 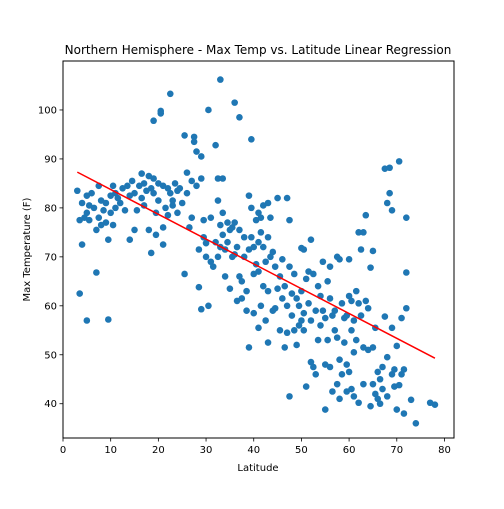 What do you see at coordinates (206, 450) in the screenshot?
I see `x-tick-label-30: 30` at bounding box center [206, 450].